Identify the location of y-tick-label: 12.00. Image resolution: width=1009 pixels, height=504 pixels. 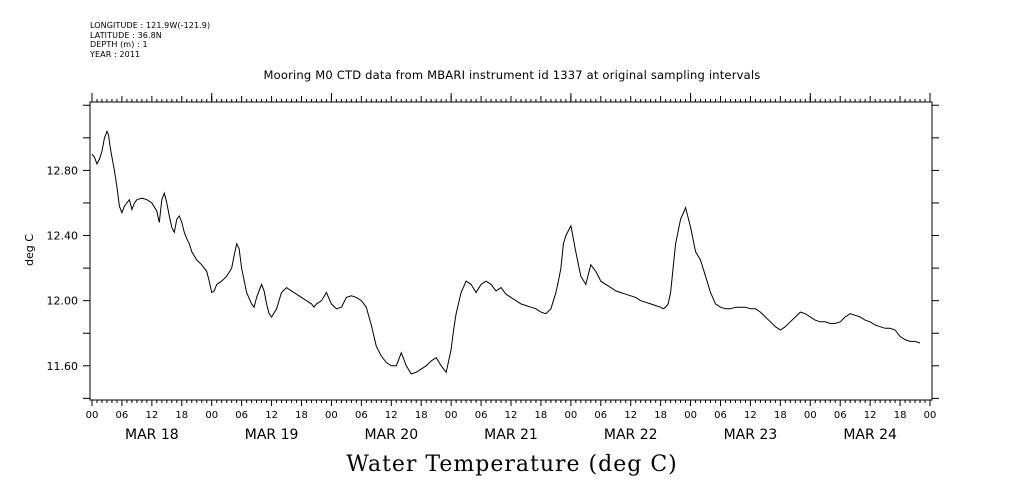
(63, 301).